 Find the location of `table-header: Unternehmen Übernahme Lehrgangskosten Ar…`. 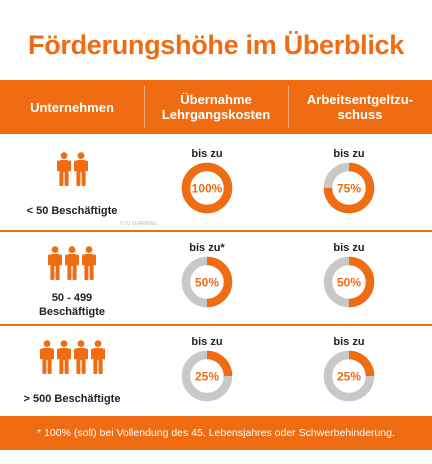

table-header: Unternehmen Übernahme Lehrgangskosten Ar… is located at coordinates (216, 107).